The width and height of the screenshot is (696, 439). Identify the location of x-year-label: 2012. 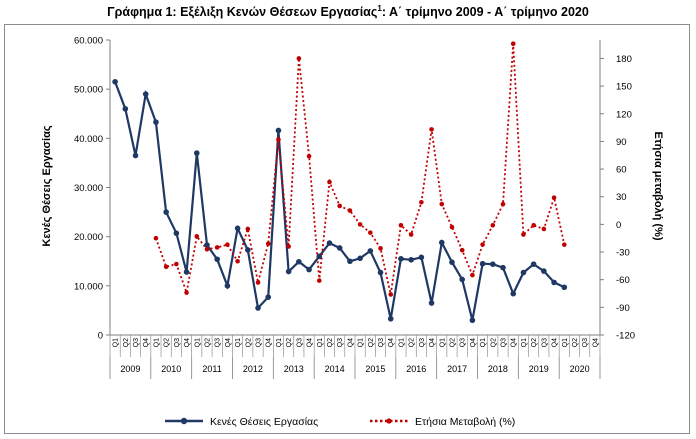
(253, 369).